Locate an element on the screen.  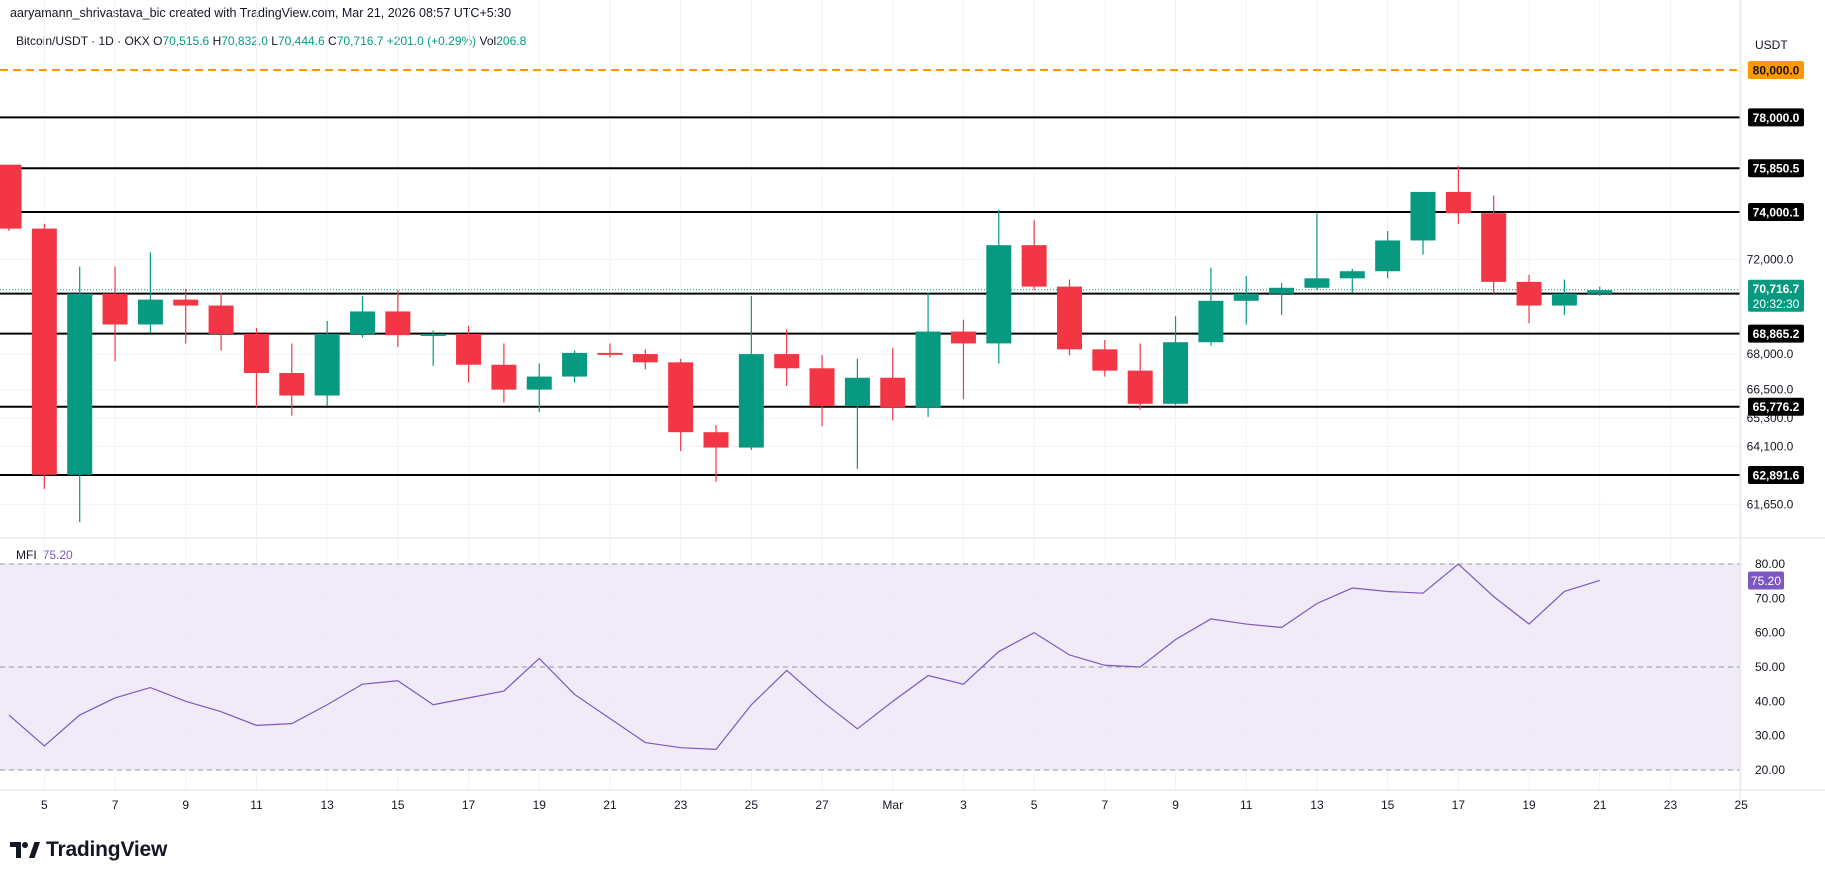
high-label: H is located at coordinates (217, 41).